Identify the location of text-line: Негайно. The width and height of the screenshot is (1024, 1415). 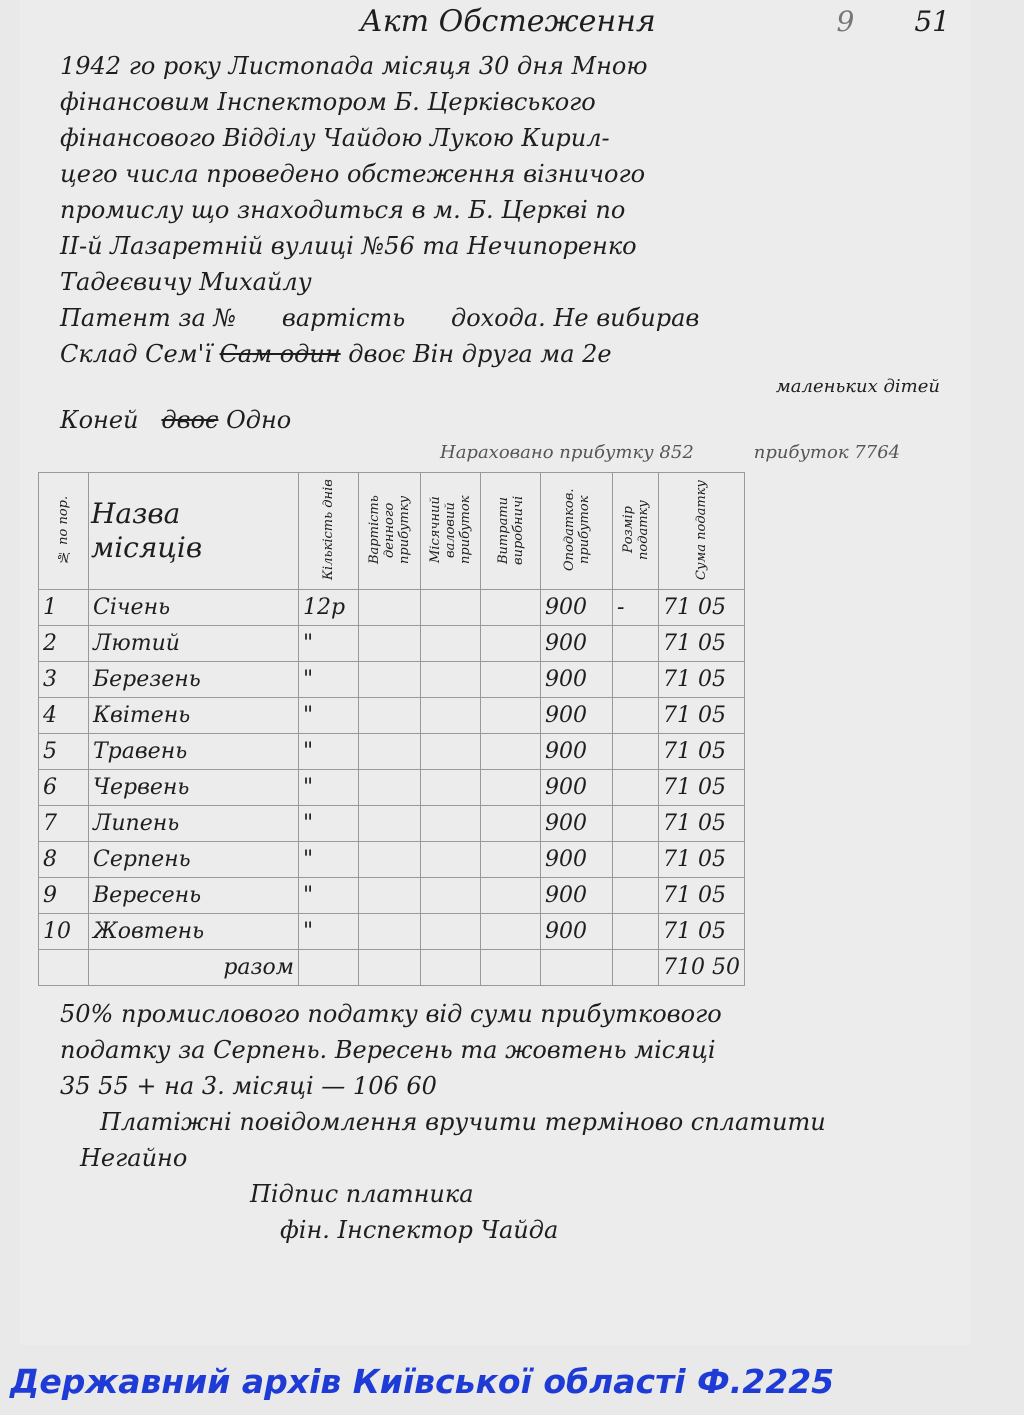
(134, 1158).